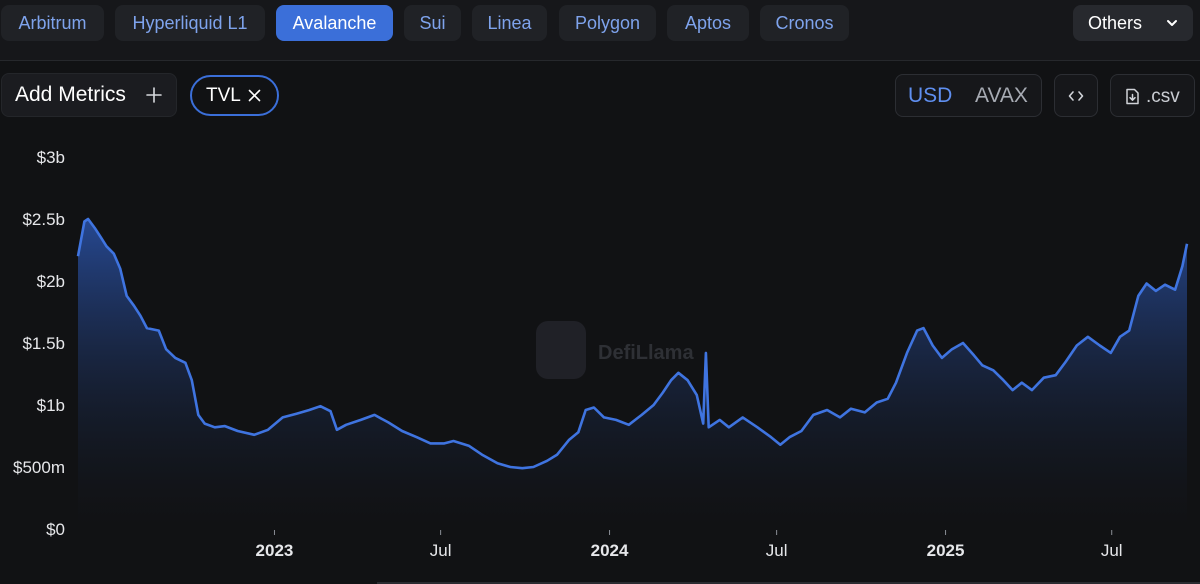 The width and height of the screenshot is (1200, 584). I want to click on embed-button, so click(1076, 95).